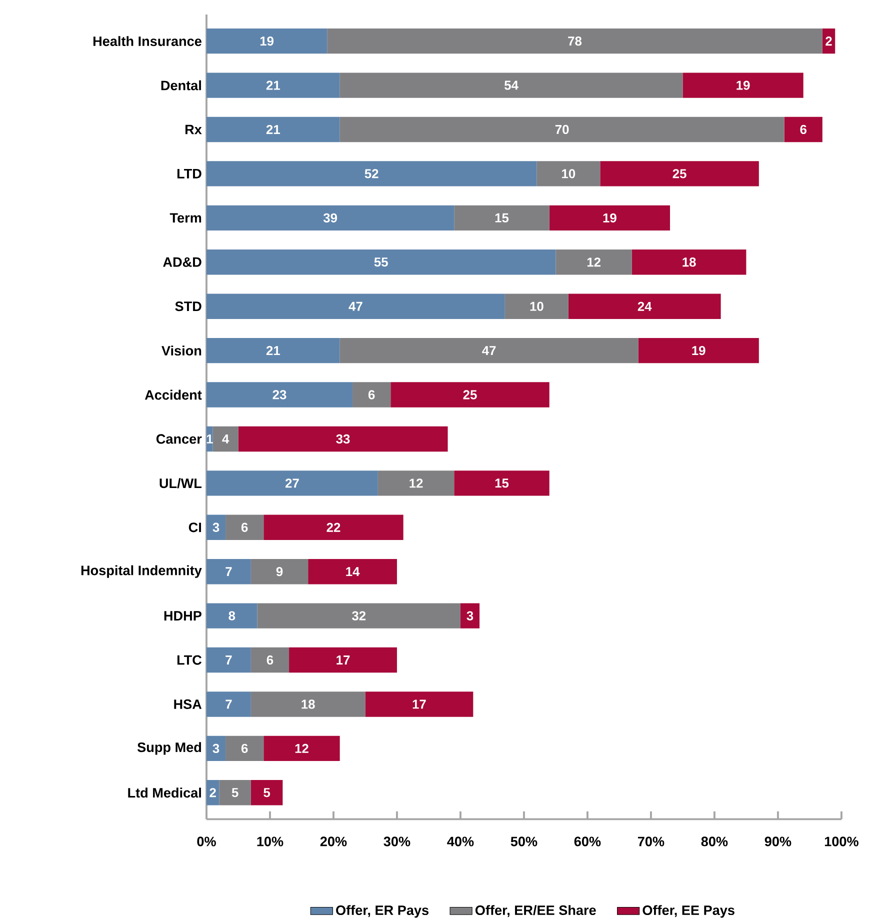  What do you see at coordinates (182, 262) in the screenshot?
I see `y-tick-label: AD&D` at bounding box center [182, 262].